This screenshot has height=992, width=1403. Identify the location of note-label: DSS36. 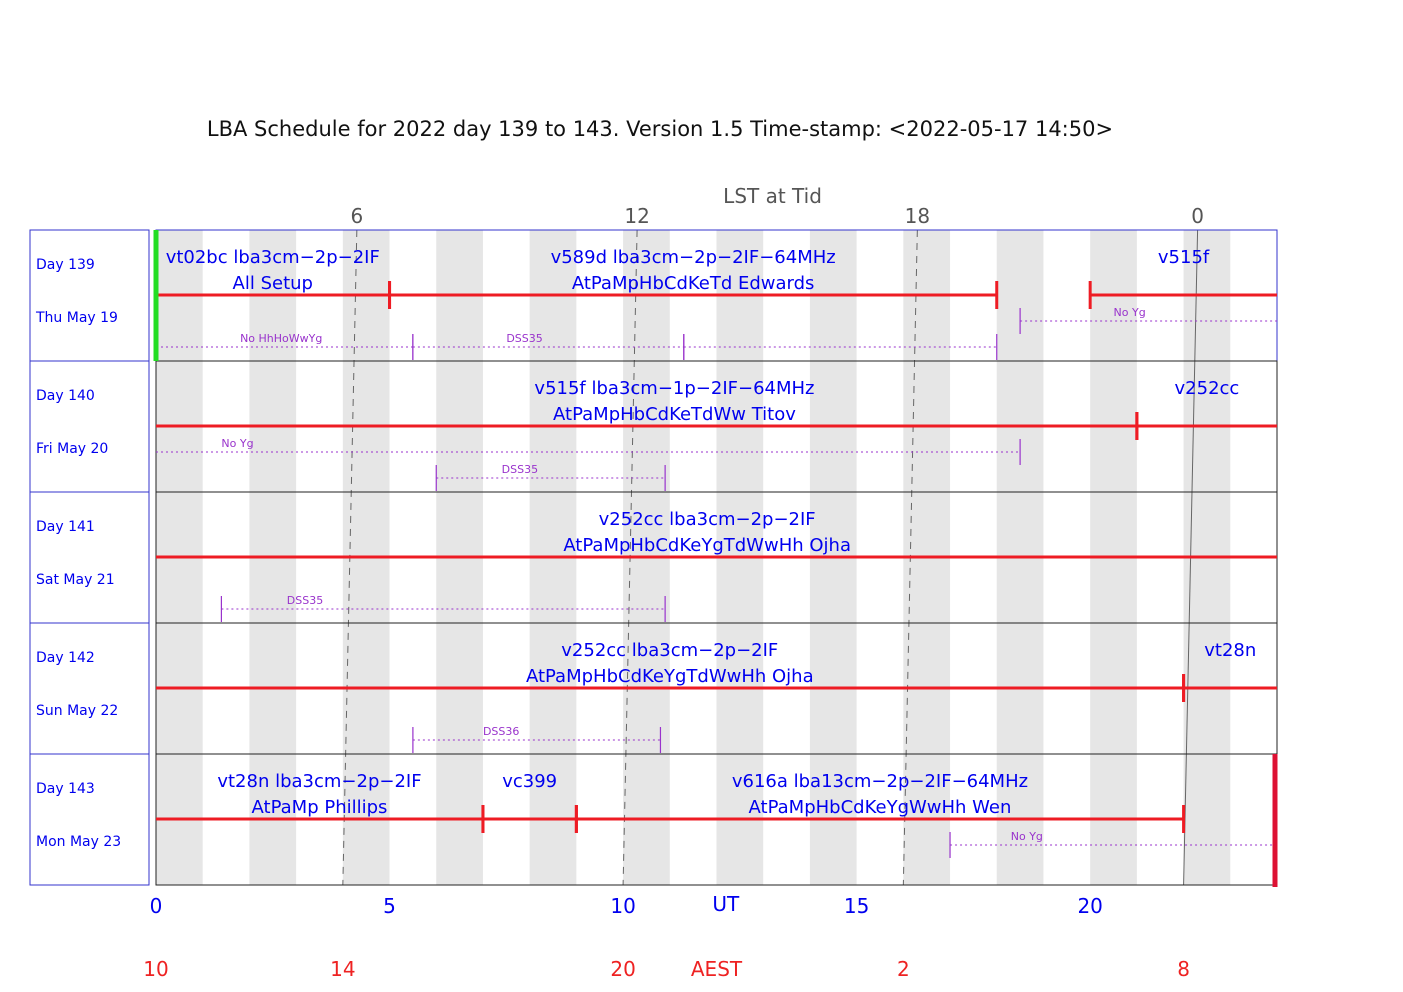
(501, 731).